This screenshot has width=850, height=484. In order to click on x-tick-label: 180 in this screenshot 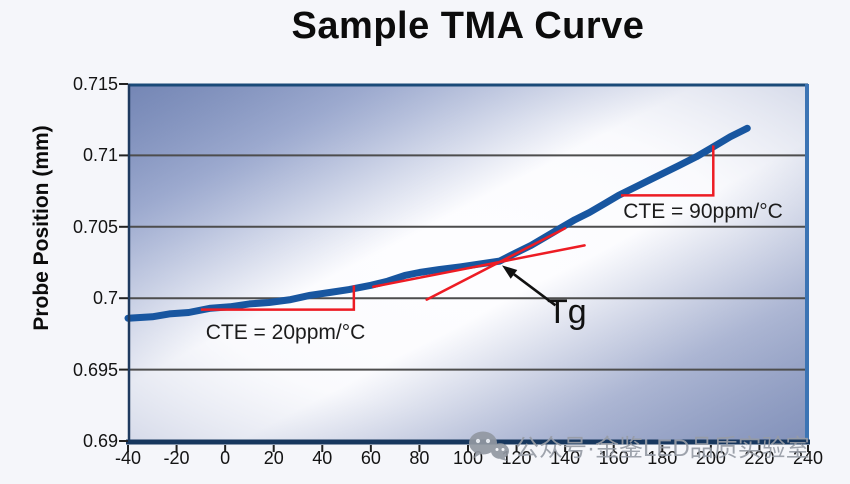, I will do `click(662, 458)`.